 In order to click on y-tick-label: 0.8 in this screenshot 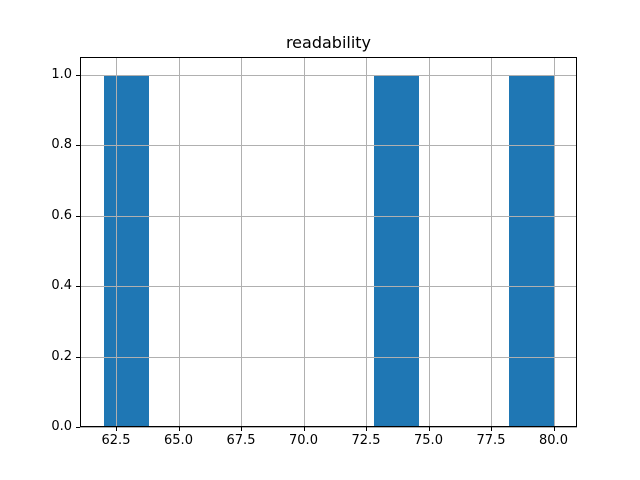, I will do `click(61, 145)`.